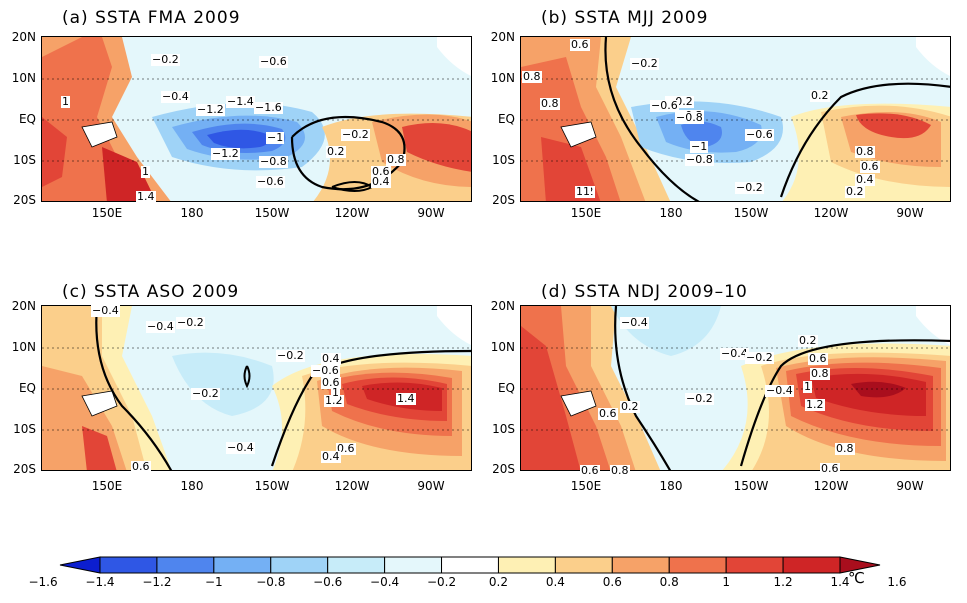 The image size is (967, 603). I want to click on contour-value-label: −1, so click(275, 137).